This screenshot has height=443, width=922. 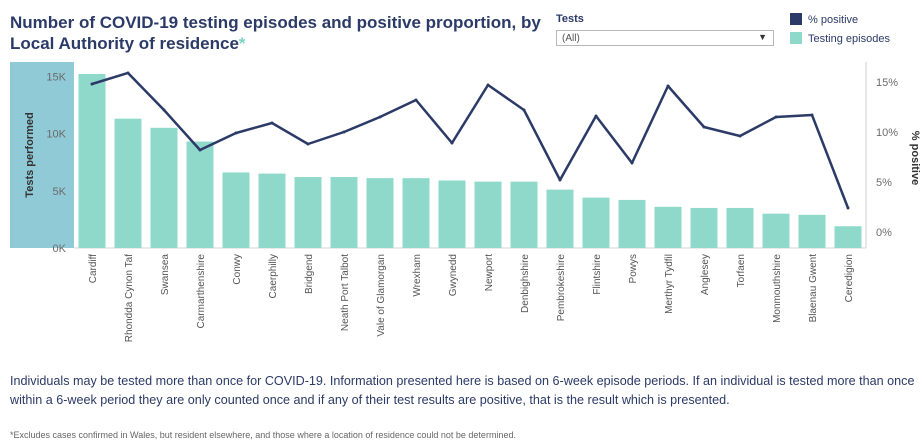 I want to click on x-axis-category-label: Neath Port Talbot, so click(x=345, y=292).